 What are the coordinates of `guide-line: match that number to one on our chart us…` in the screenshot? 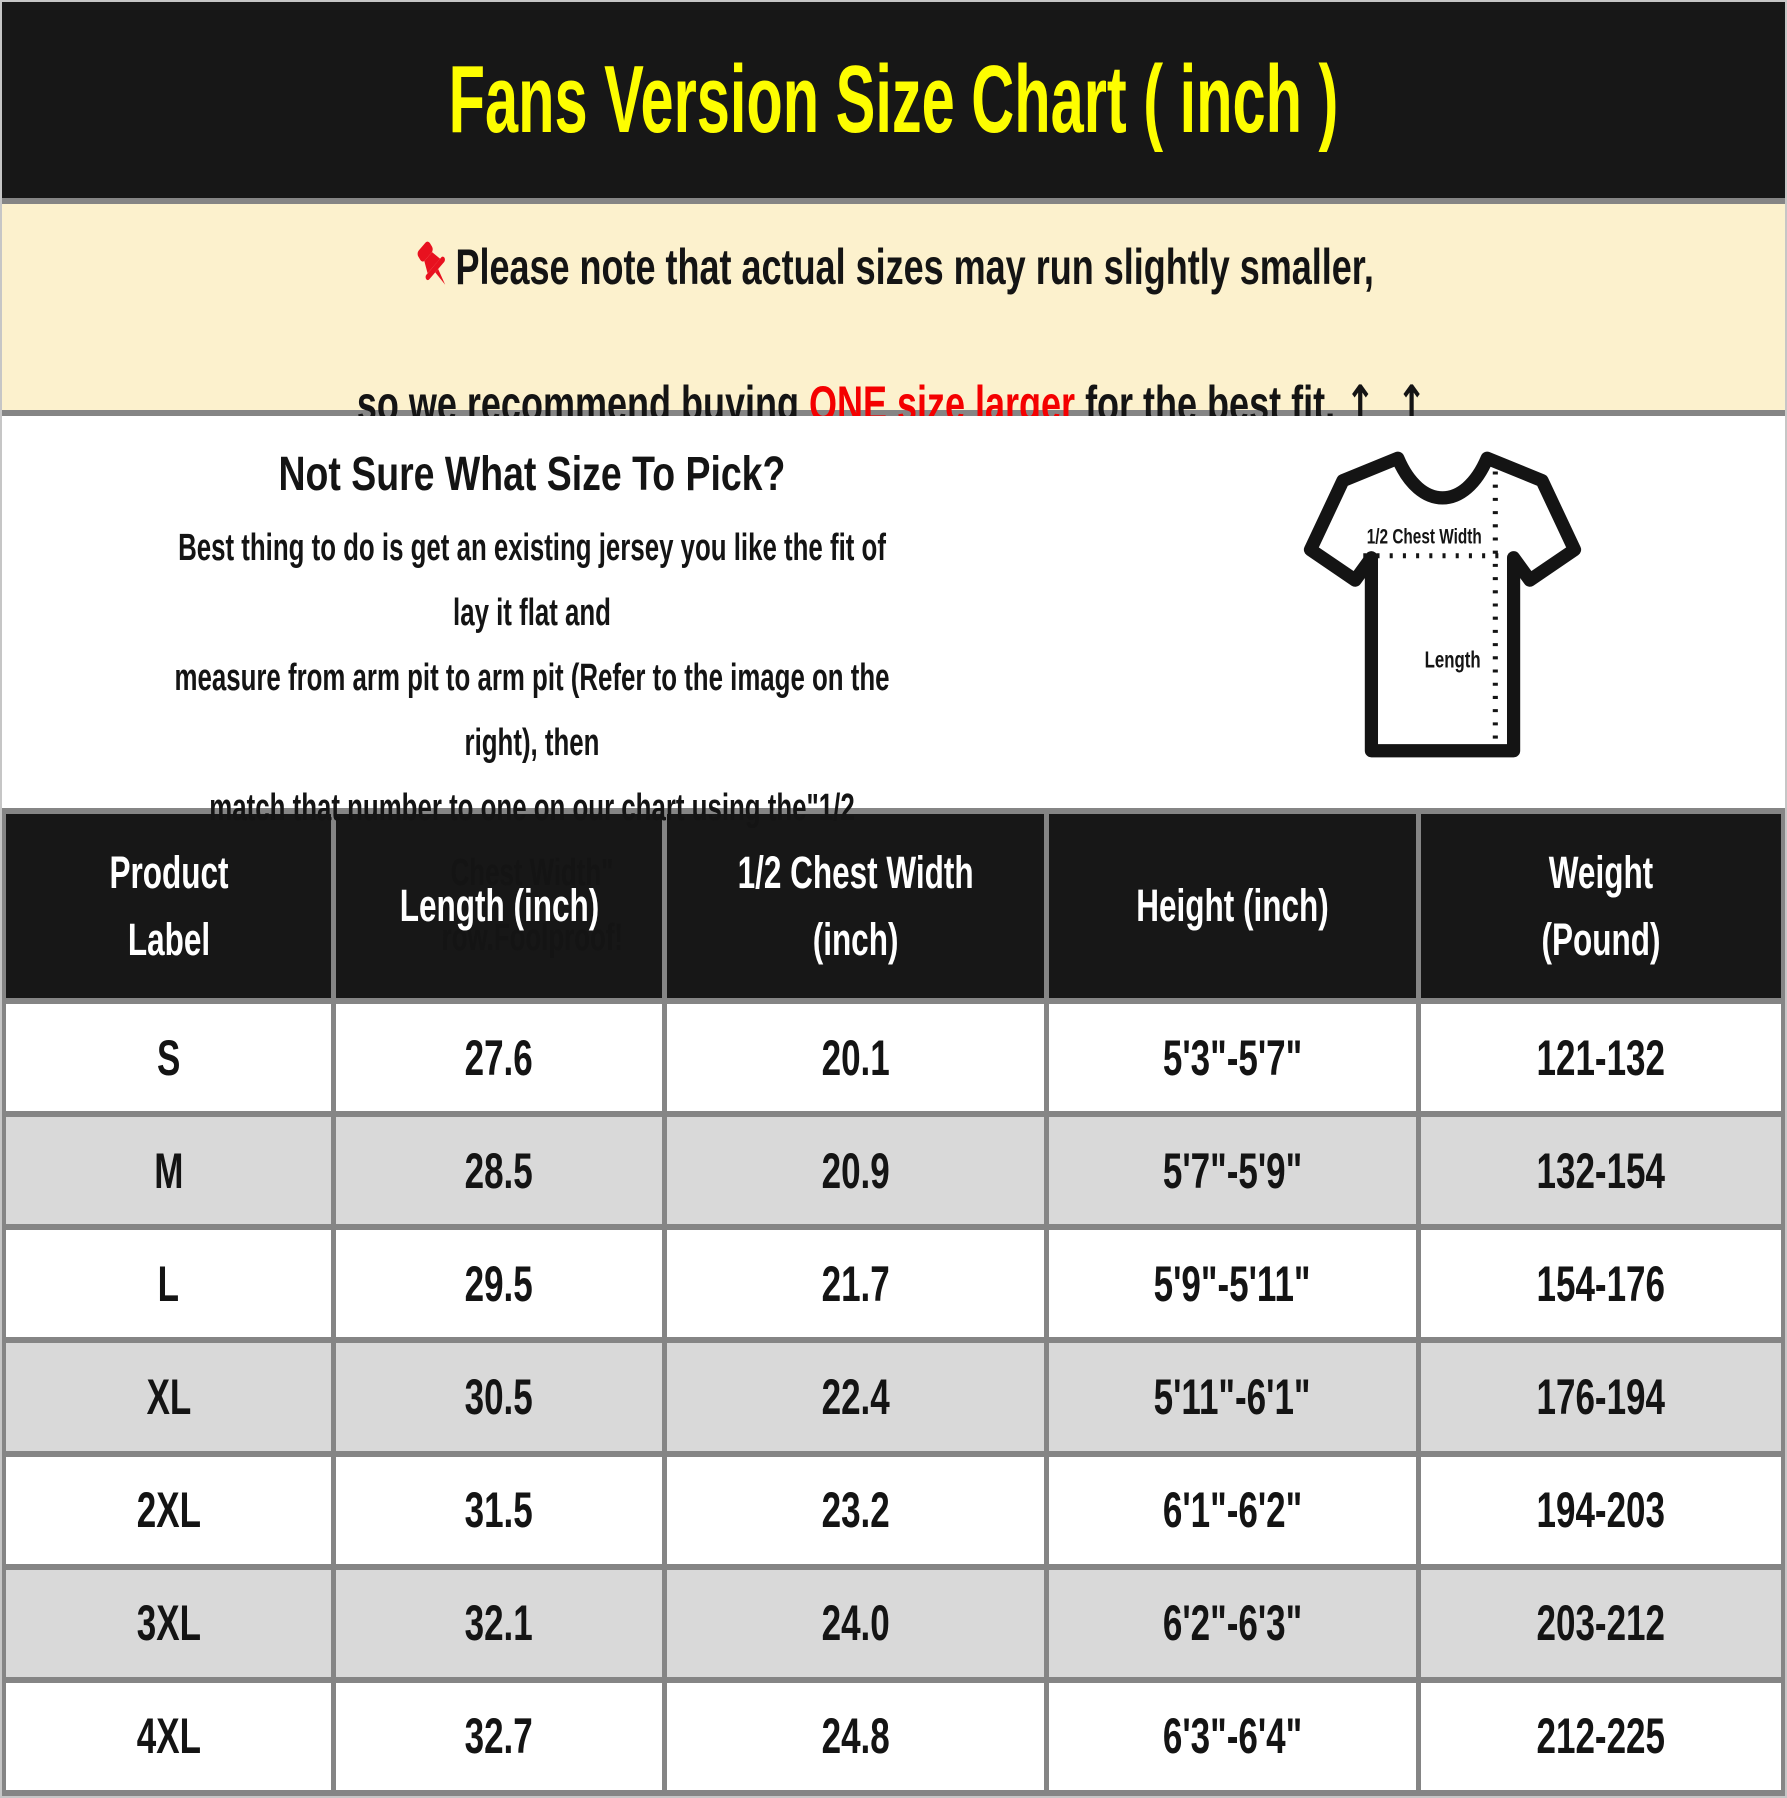 It's located at (532, 840).